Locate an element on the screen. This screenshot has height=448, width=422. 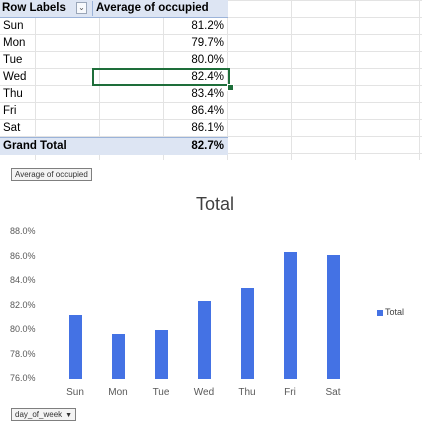
pivot-row-mon: Mon 79.7% is located at coordinates (114, 43).